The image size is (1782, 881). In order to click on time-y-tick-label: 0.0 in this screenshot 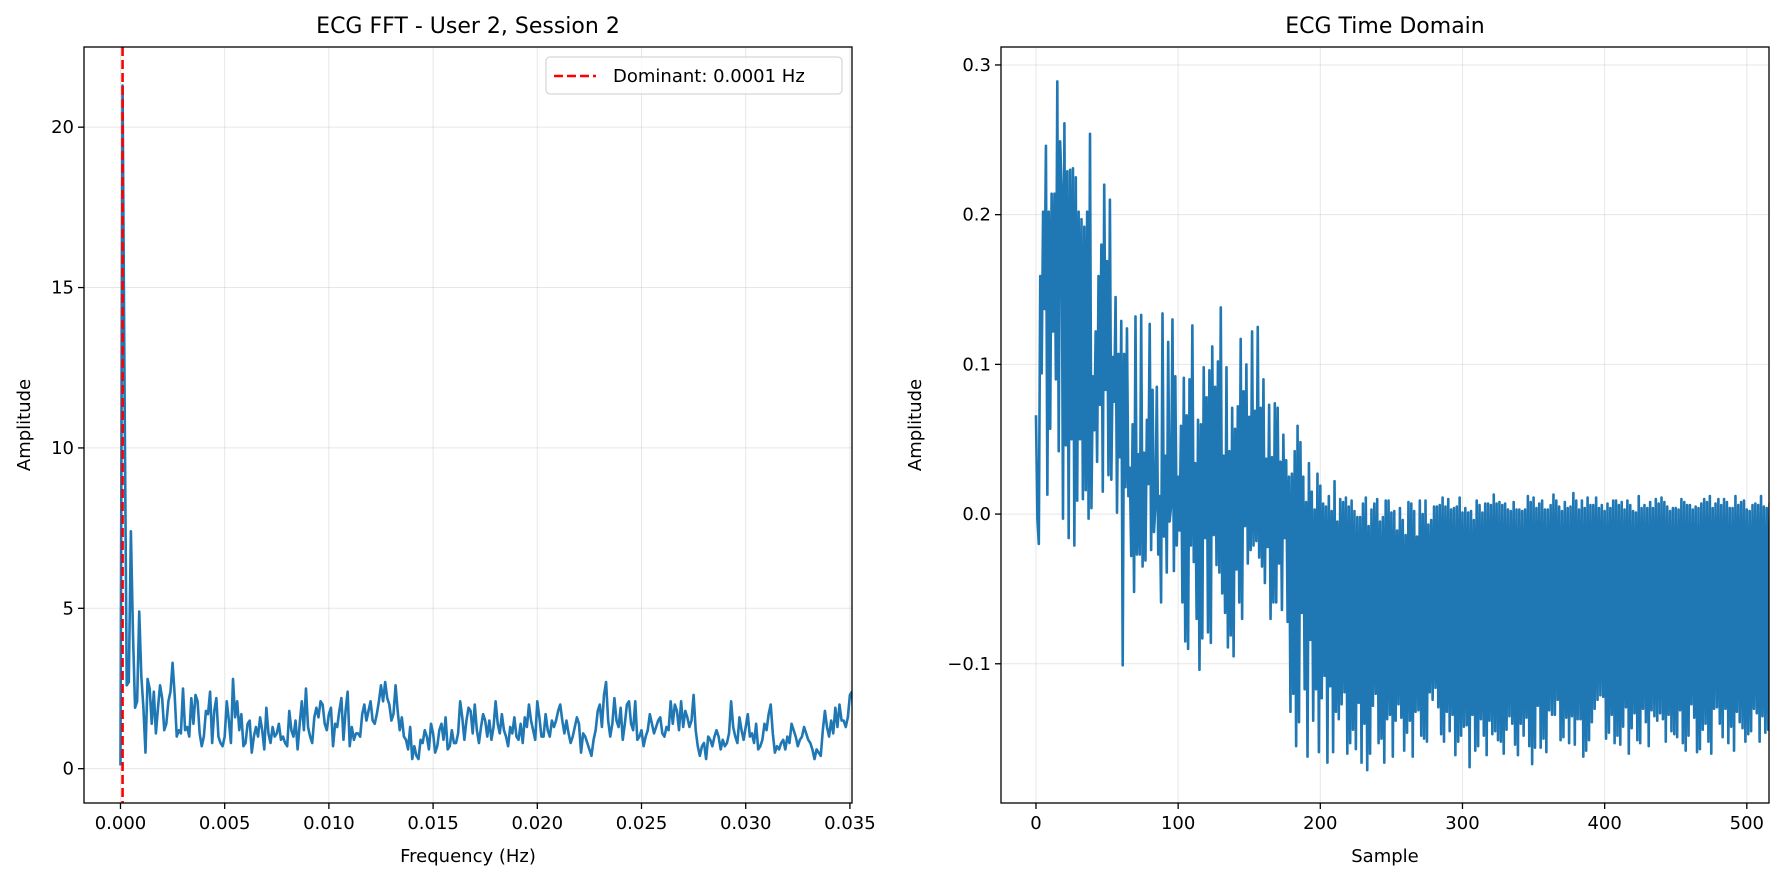, I will do `click(976, 514)`.